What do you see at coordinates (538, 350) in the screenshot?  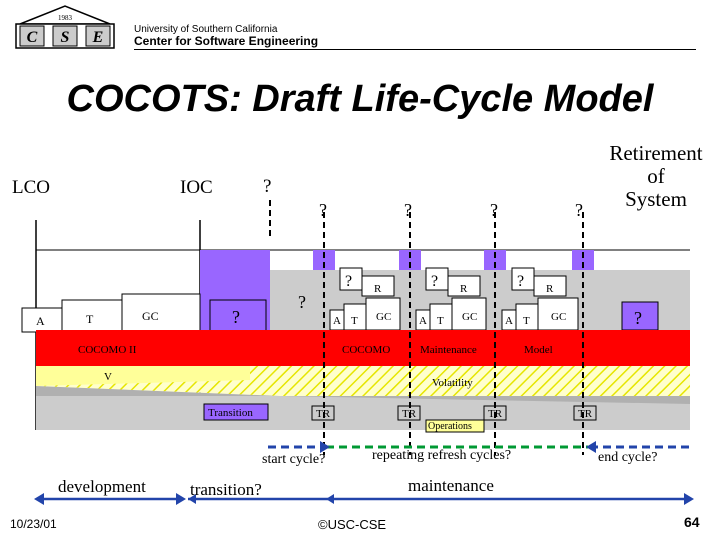 I see `model-label: Model` at bounding box center [538, 350].